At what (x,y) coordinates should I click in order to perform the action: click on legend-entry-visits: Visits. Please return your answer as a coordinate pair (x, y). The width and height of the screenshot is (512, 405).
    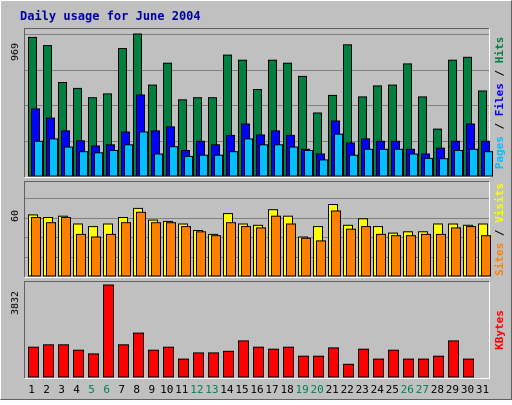
    Looking at the image, I should click on (499, 203).